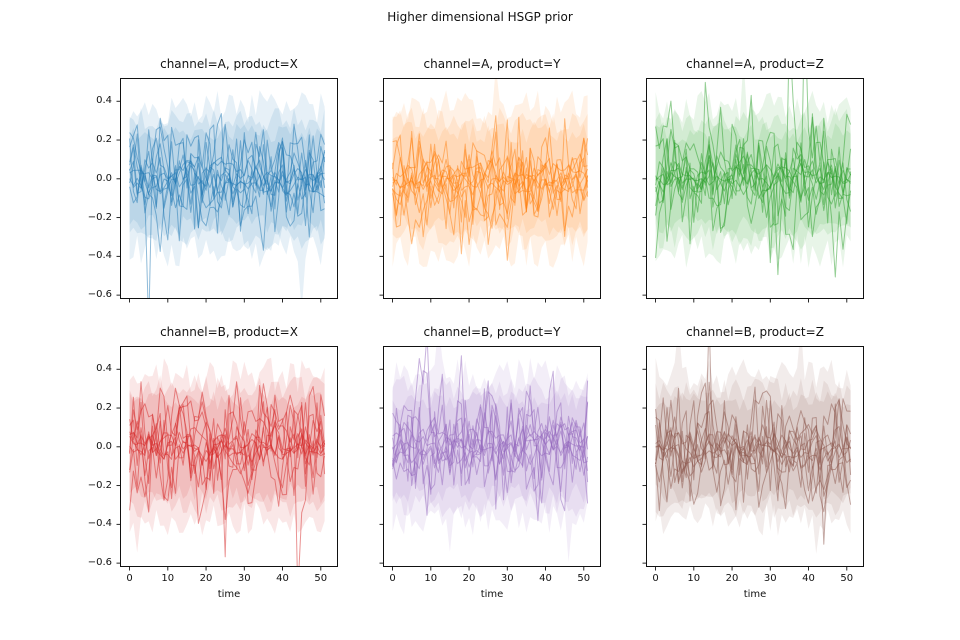 The image size is (960, 640). I want to click on figure-title: Higher dimensional HSGP prior, so click(480, 17).